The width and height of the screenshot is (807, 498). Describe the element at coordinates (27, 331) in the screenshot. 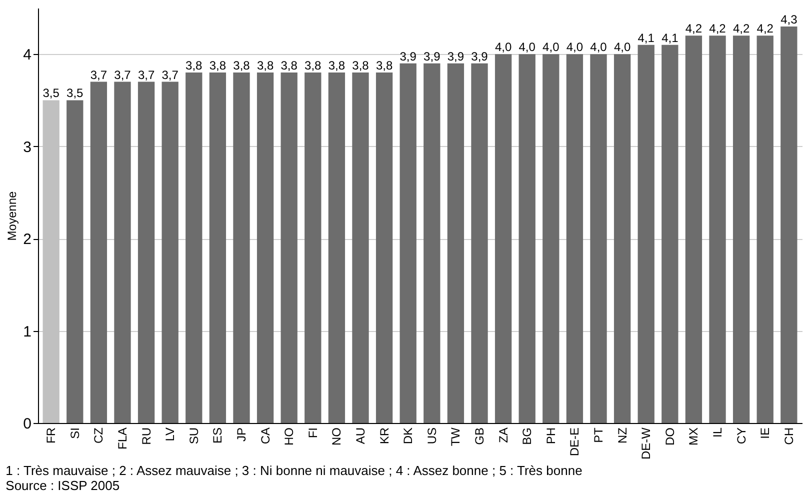

I see `y-tick-label: 1` at that location.